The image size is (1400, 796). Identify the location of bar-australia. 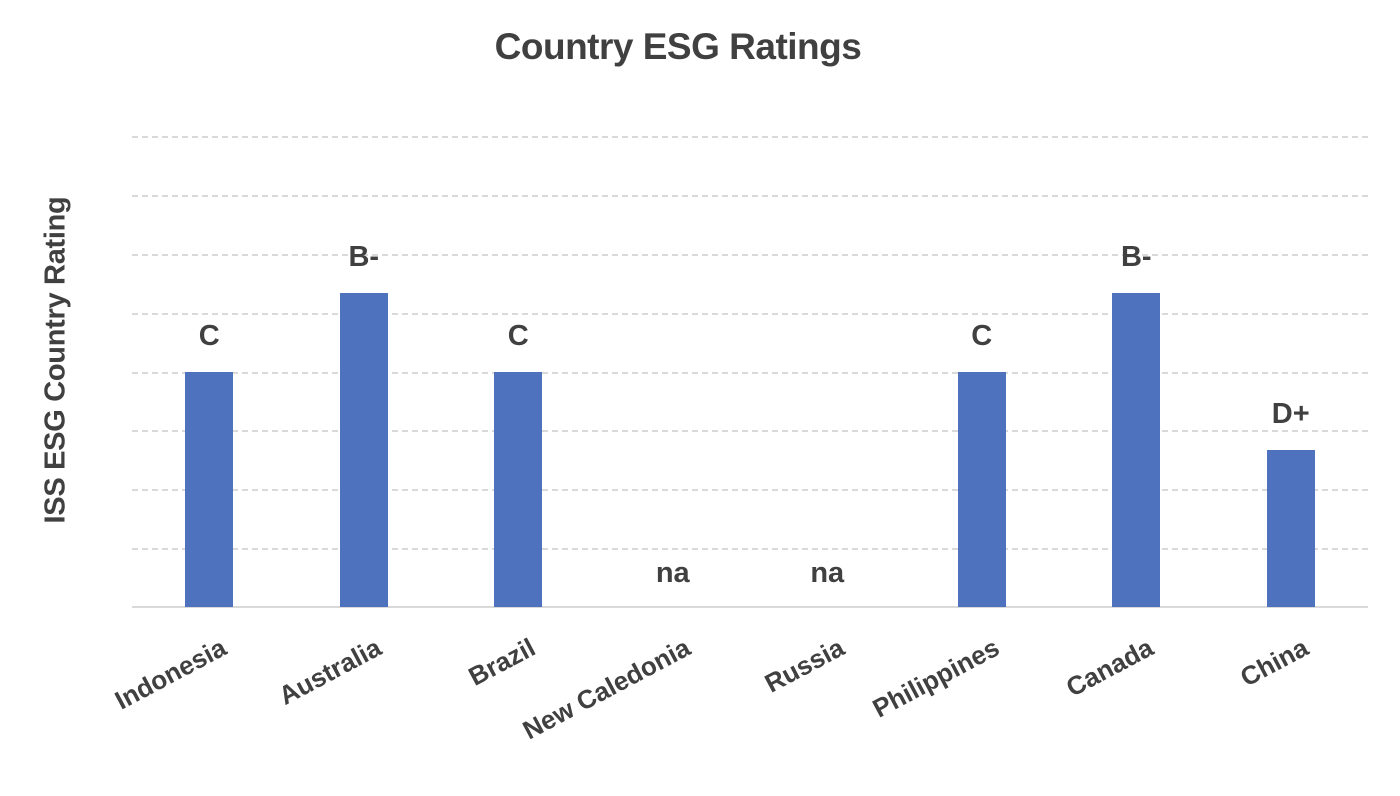
(363, 450).